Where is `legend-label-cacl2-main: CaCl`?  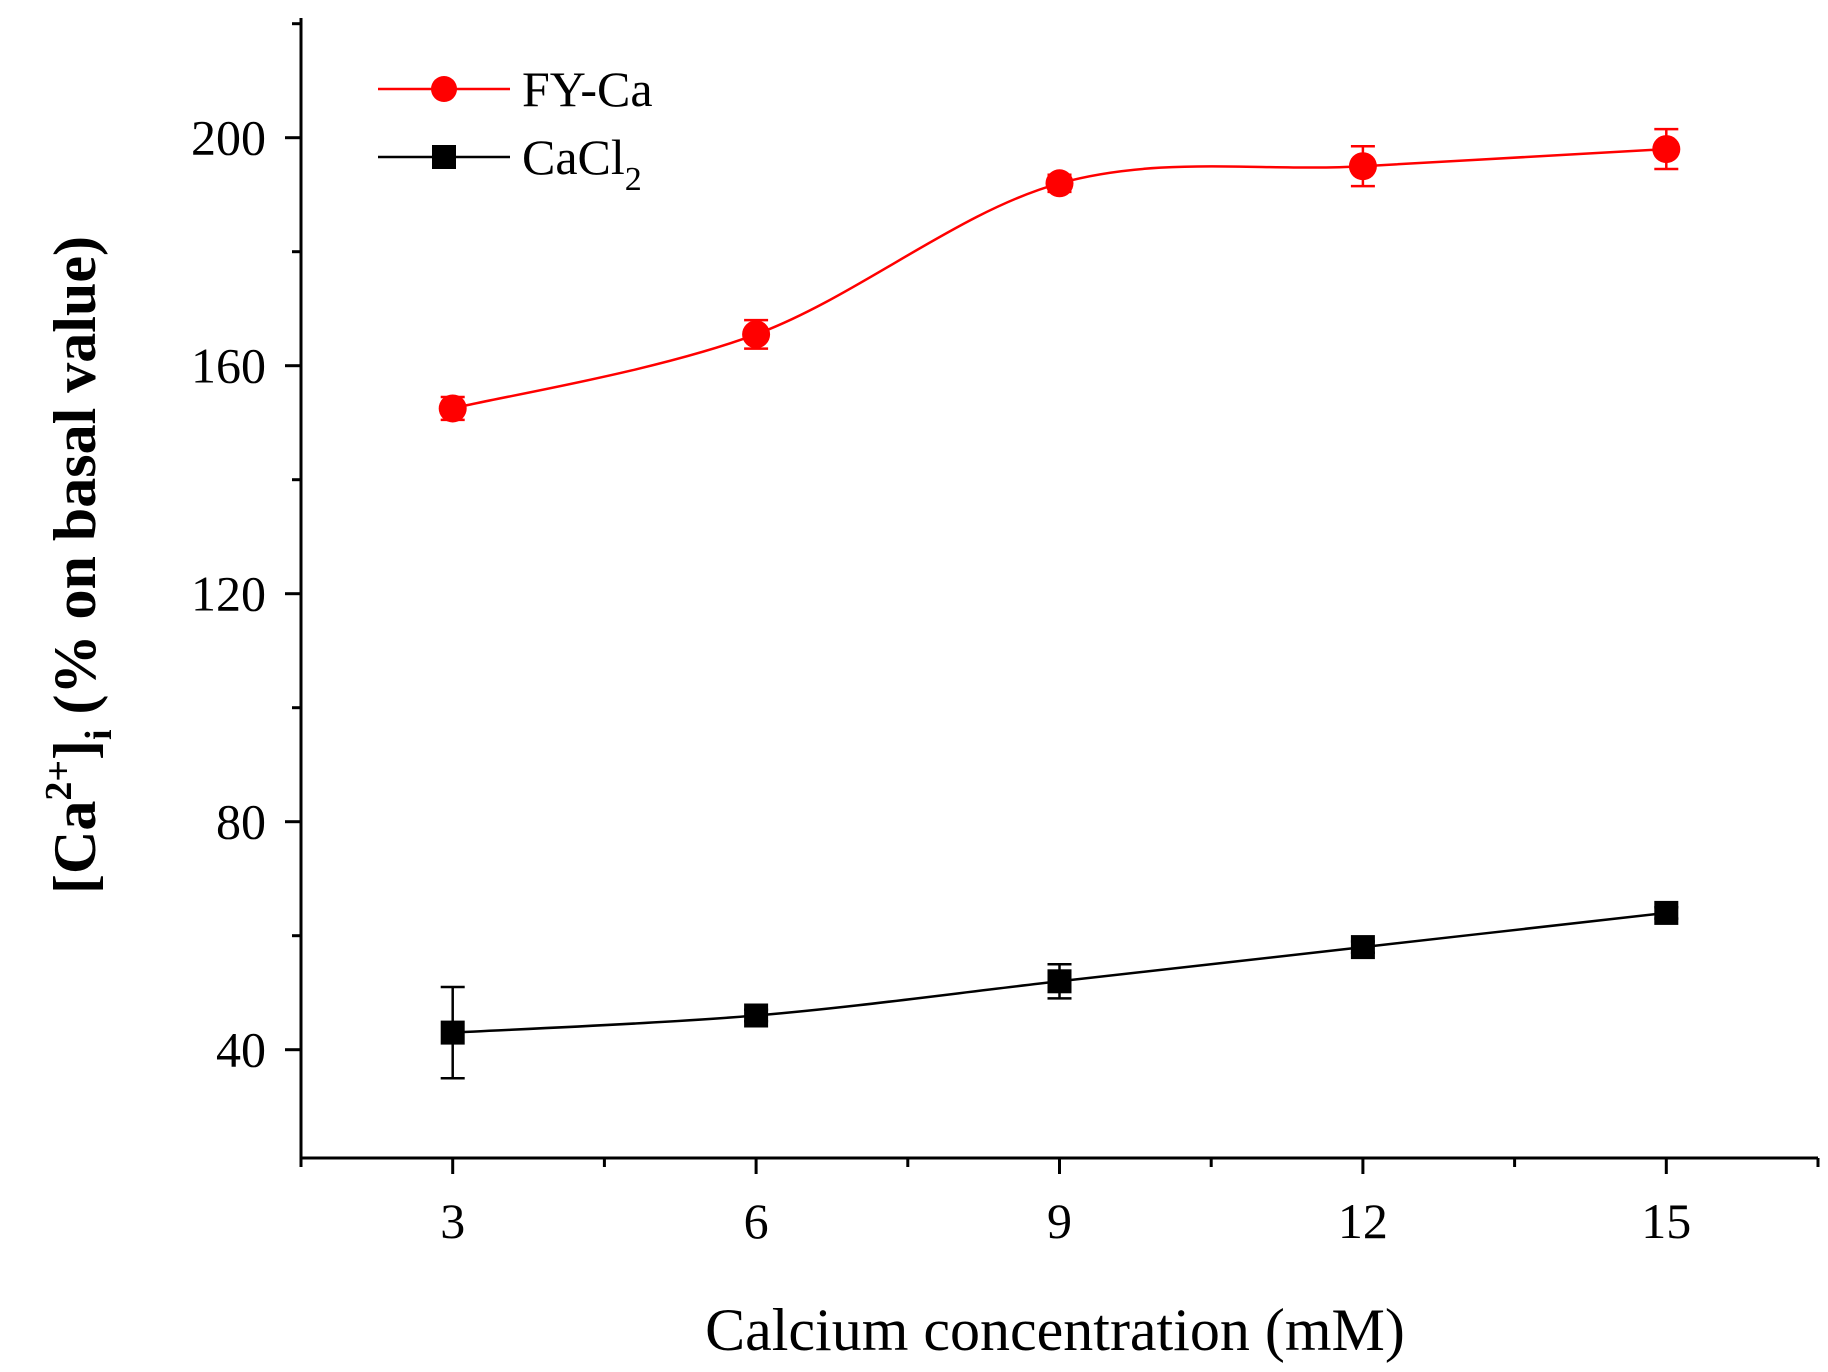 legend-label-cacl2-main: CaCl is located at coordinates (573, 157).